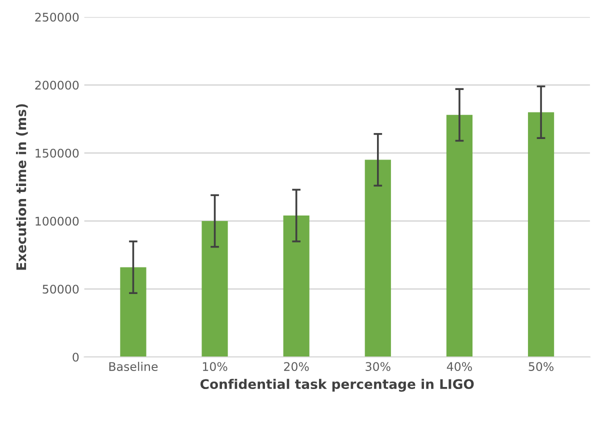  Describe the element at coordinates (459, 366) in the screenshot. I see `x-tick-label: 40%` at that location.